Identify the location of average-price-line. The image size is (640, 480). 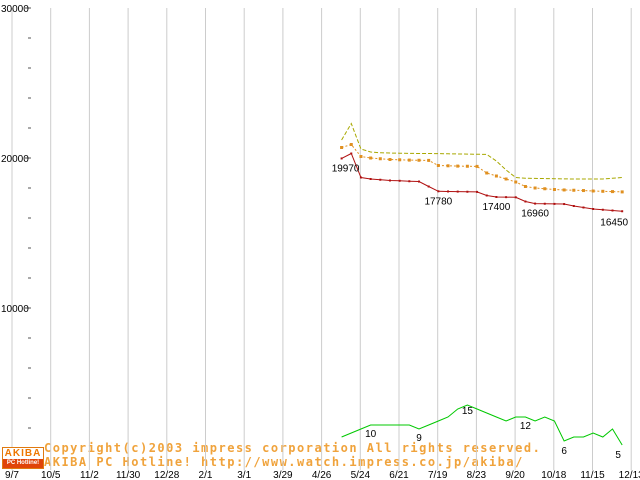
(482, 168).